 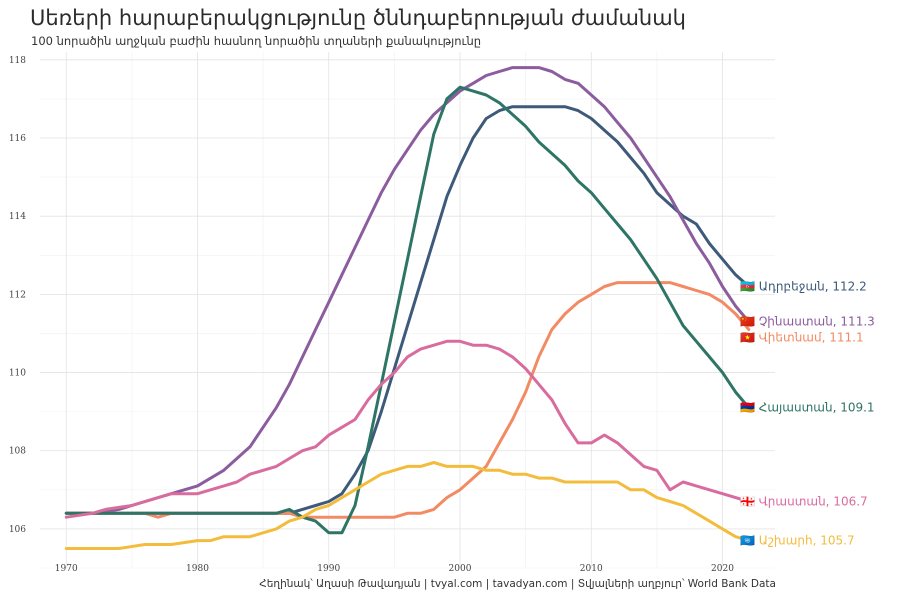 What do you see at coordinates (17, 61) in the screenshot?
I see `y-tick-label: 118` at bounding box center [17, 61].